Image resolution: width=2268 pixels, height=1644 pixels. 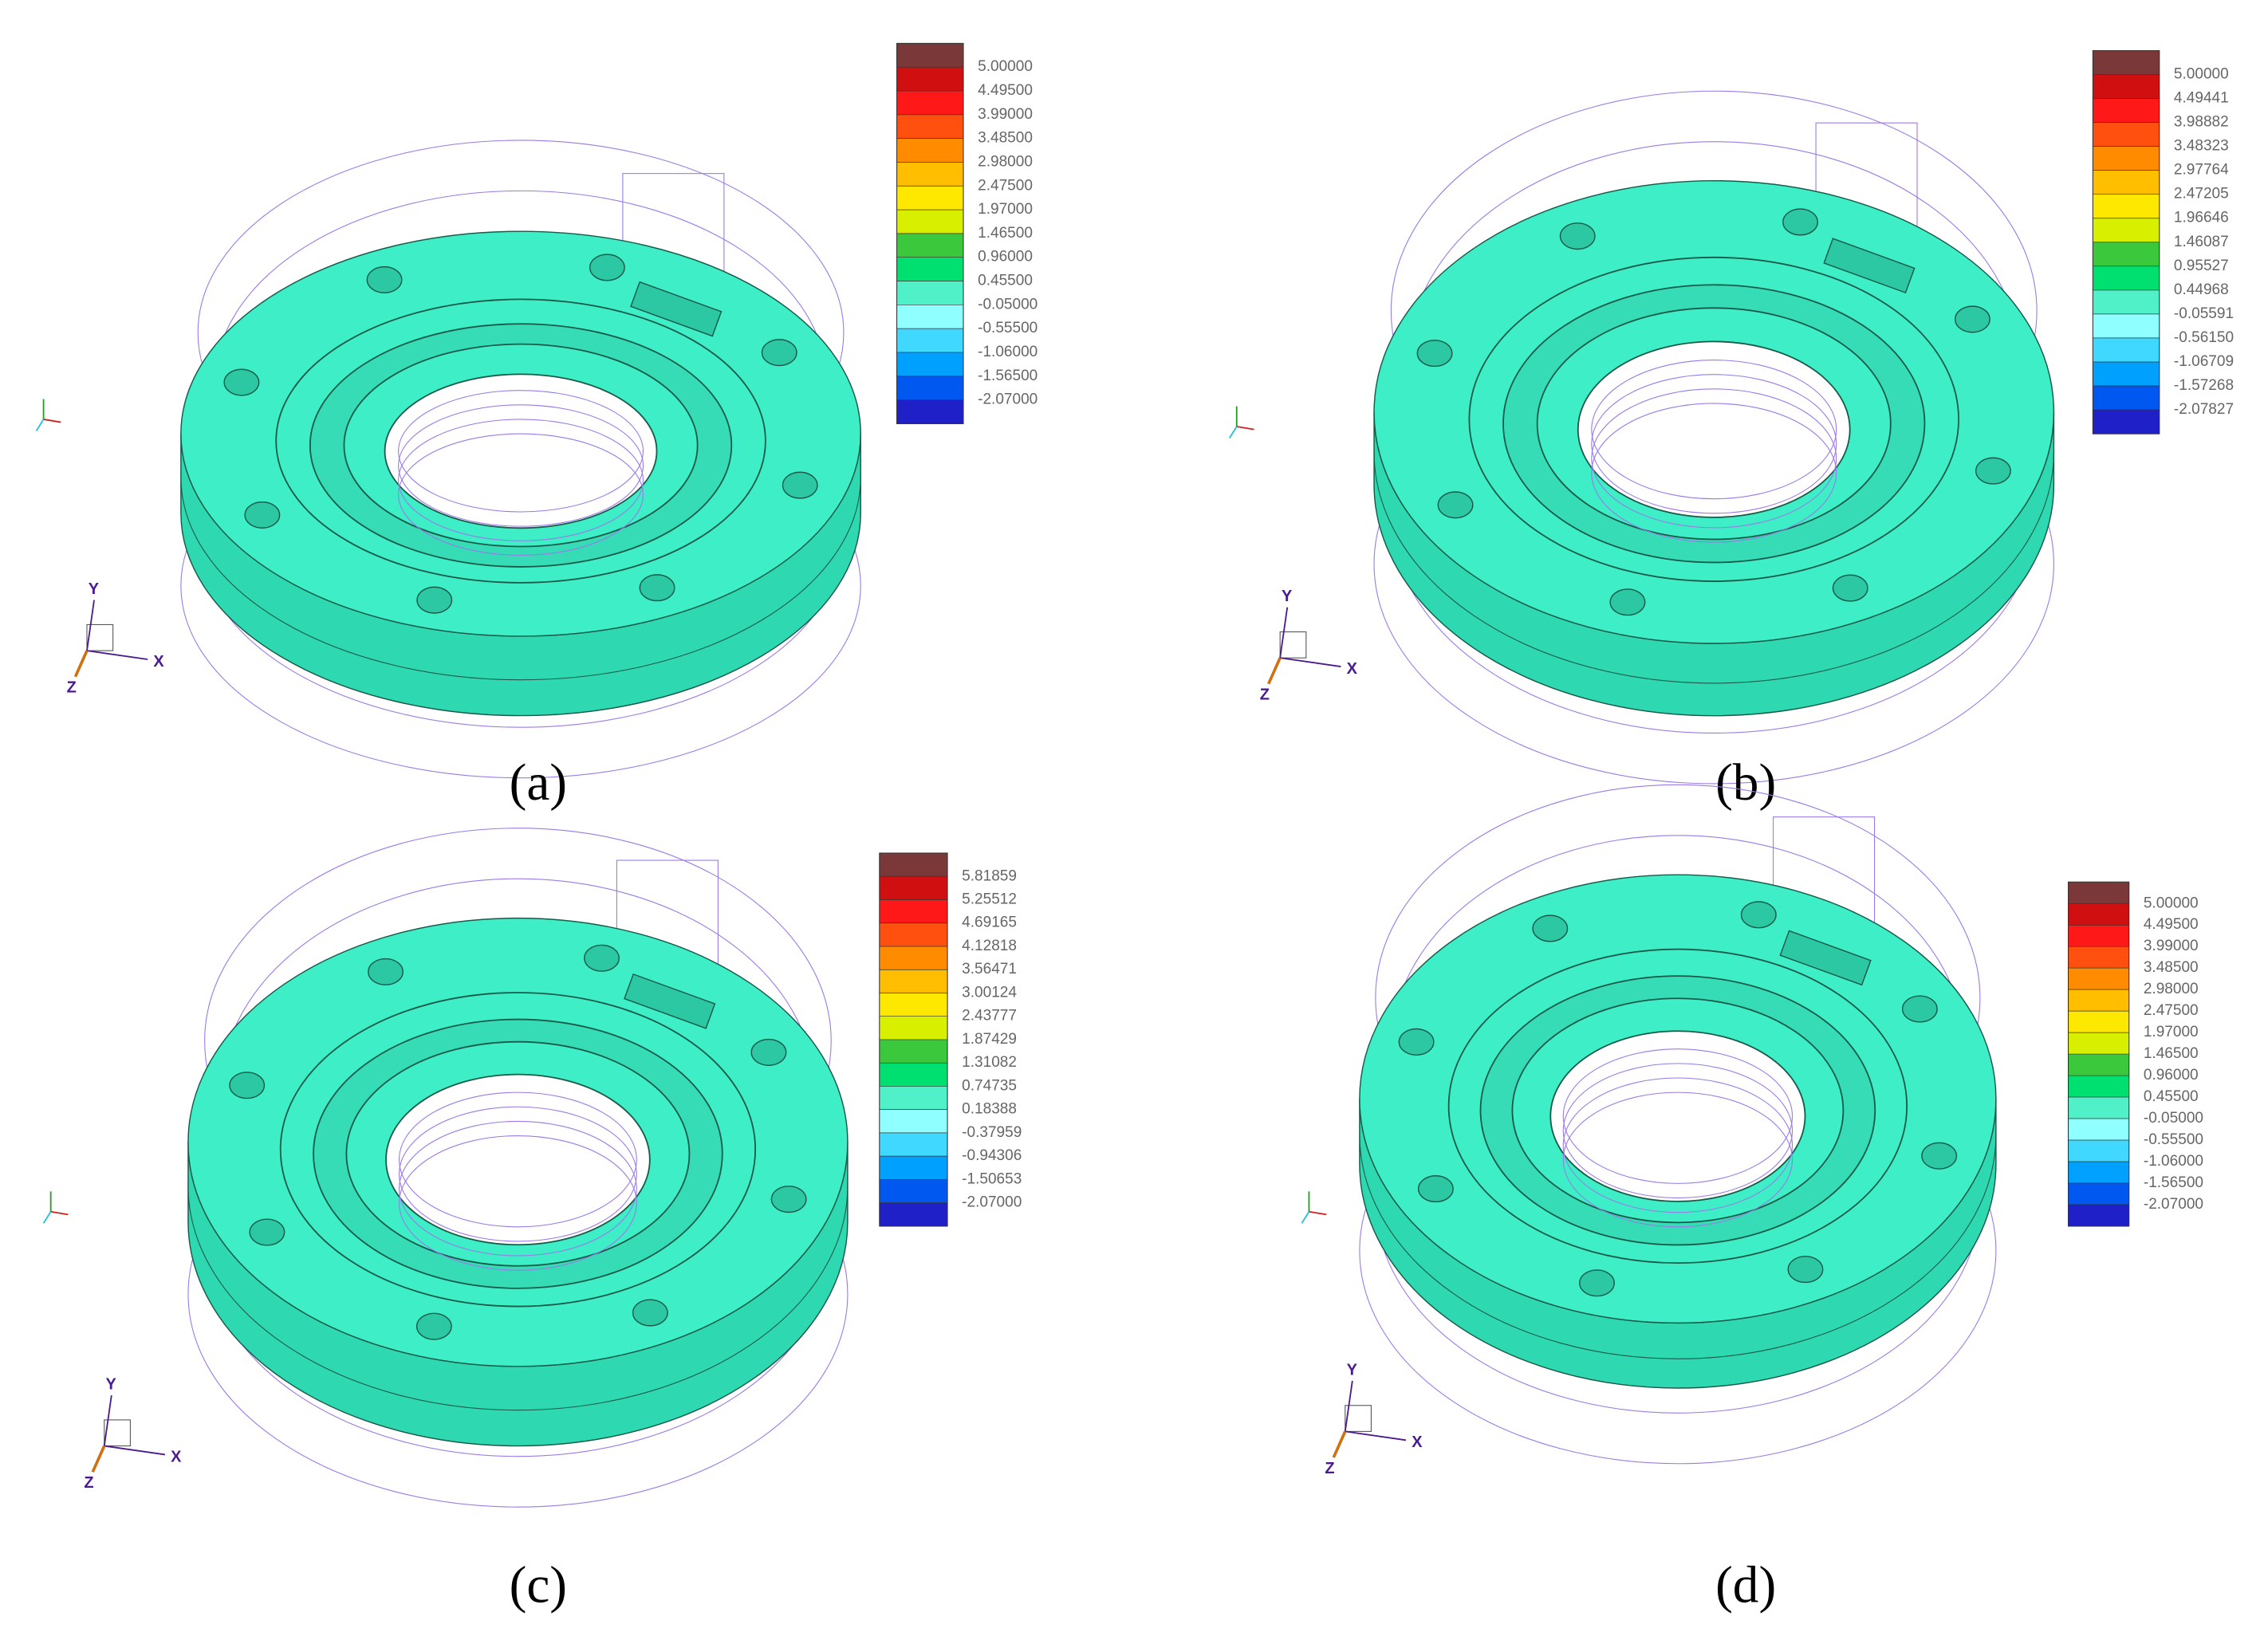 I want to click on legend-label: 5.00000, so click(x=2201, y=74).